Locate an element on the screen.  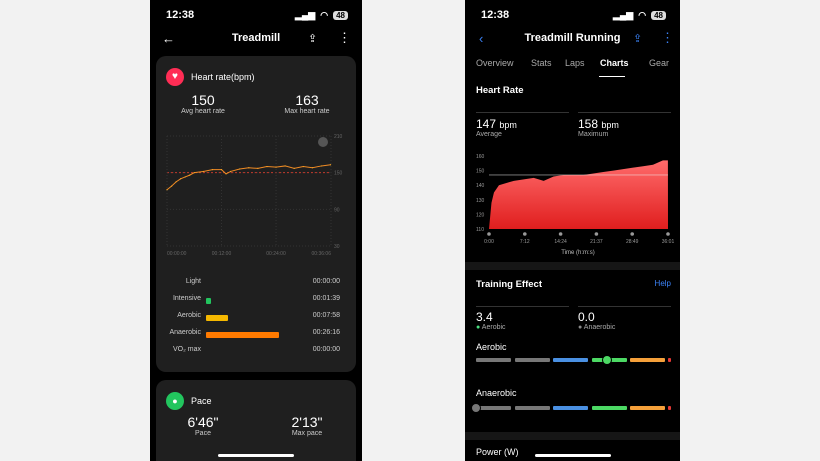
hr-series-line is located at coordinates (248, 177).